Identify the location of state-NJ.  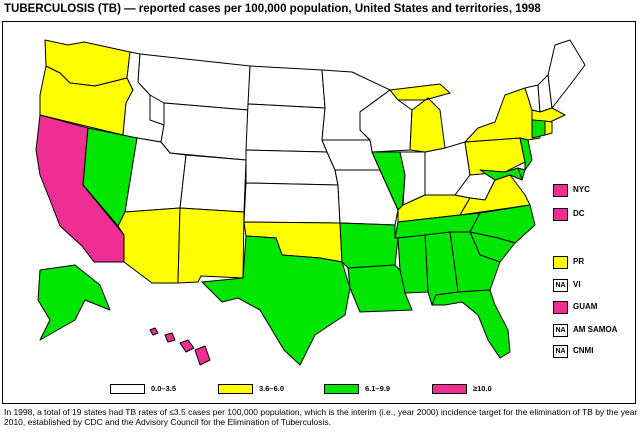
(526, 154).